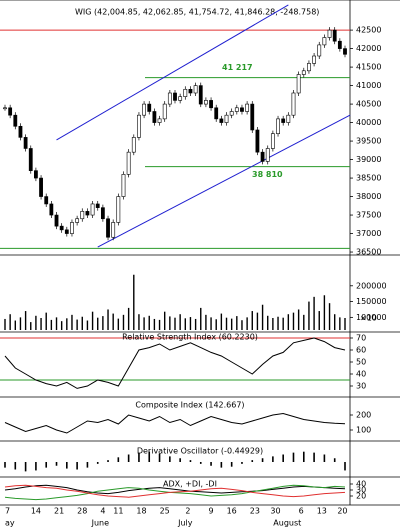  What do you see at coordinates (368, 252) in the screenshot?
I see `y-tick-label: 36500` at bounding box center [368, 252].